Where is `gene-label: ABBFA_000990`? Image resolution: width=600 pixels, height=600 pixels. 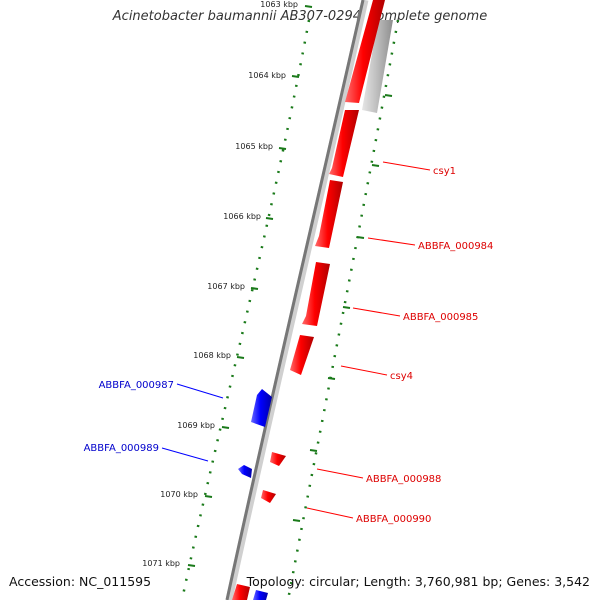 gene-label: ABBFA_000990 is located at coordinates (393, 519).